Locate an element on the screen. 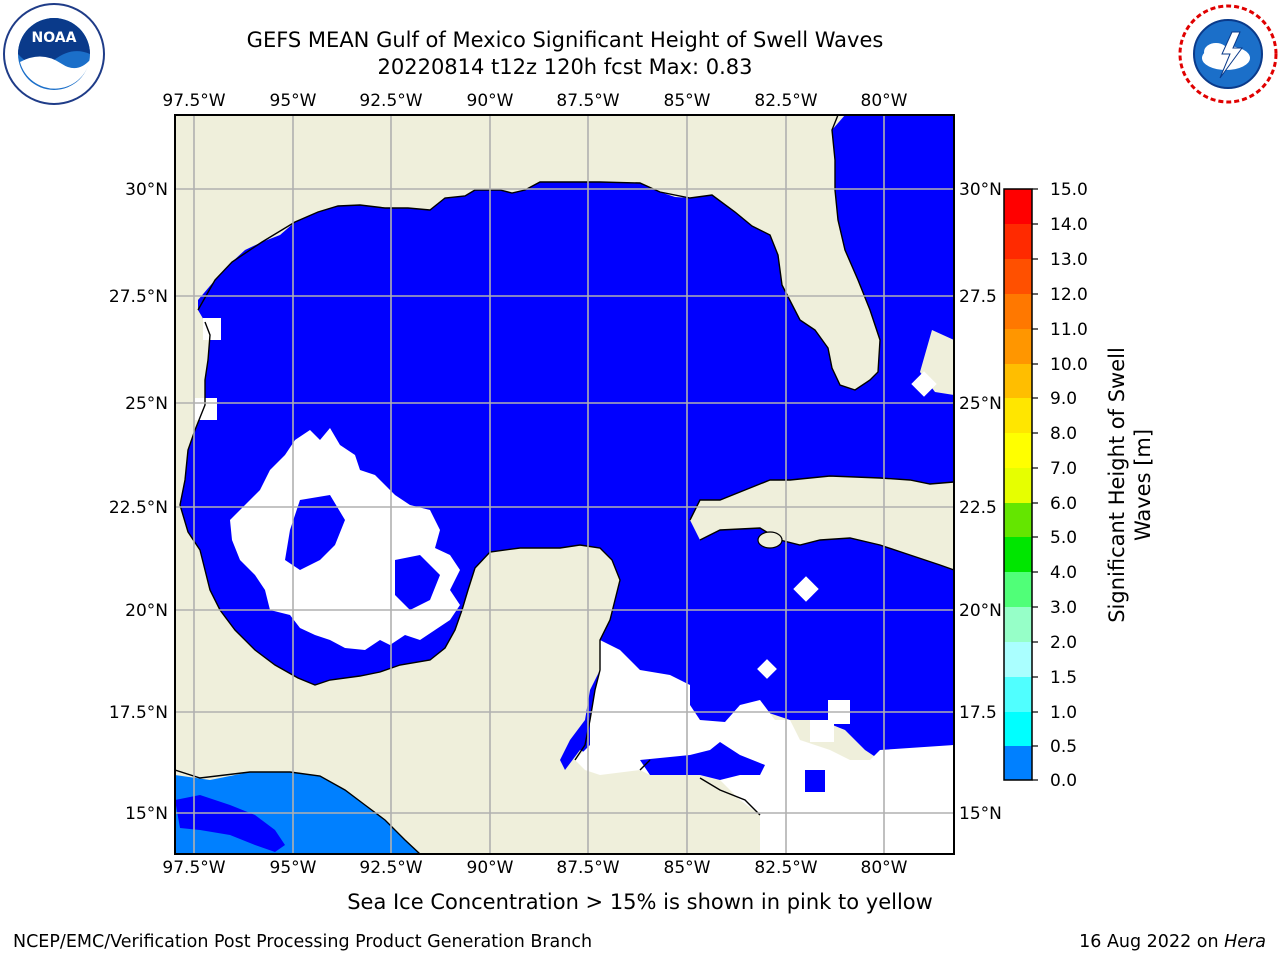 The height and width of the screenshot is (960, 1280). swell-field-patch-inner is located at coordinates (315, 532).